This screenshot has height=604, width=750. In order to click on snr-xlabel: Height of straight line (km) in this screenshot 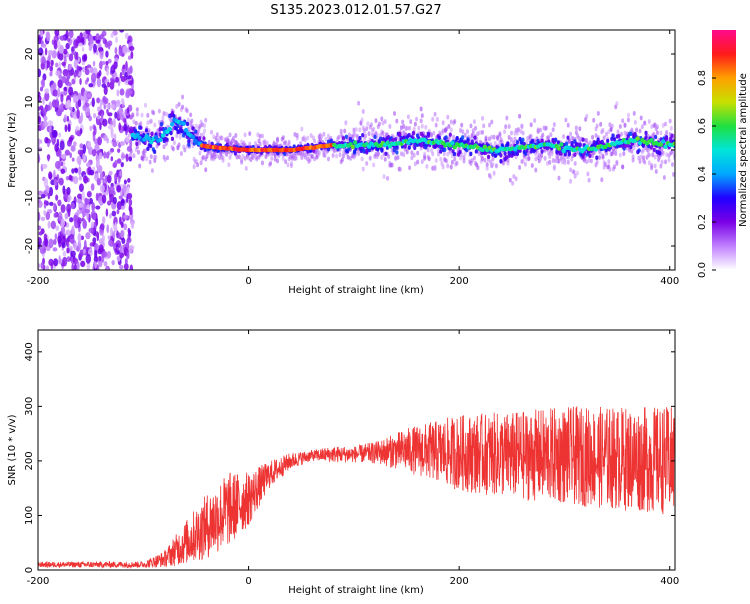, I will do `click(356, 590)`.